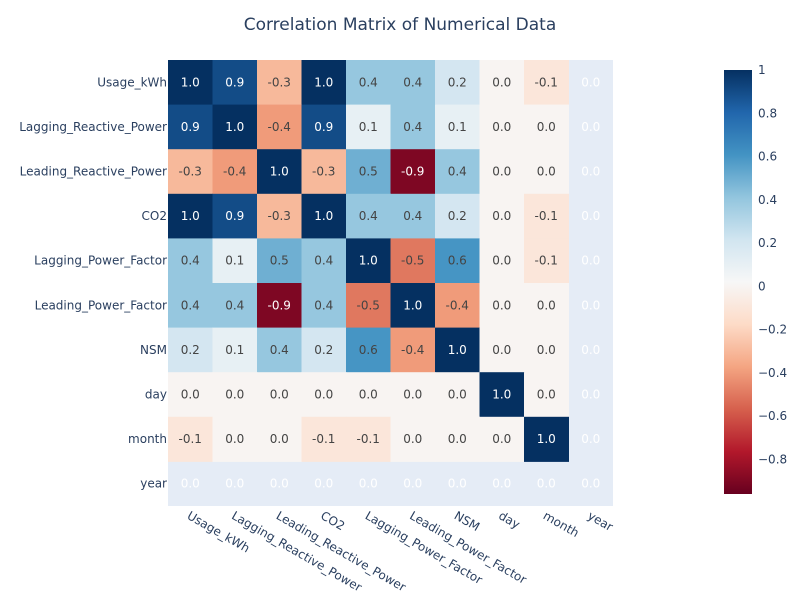 This screenshot has height=604, width=800. I want to click on x-tick-label: day, so click(509, 519).